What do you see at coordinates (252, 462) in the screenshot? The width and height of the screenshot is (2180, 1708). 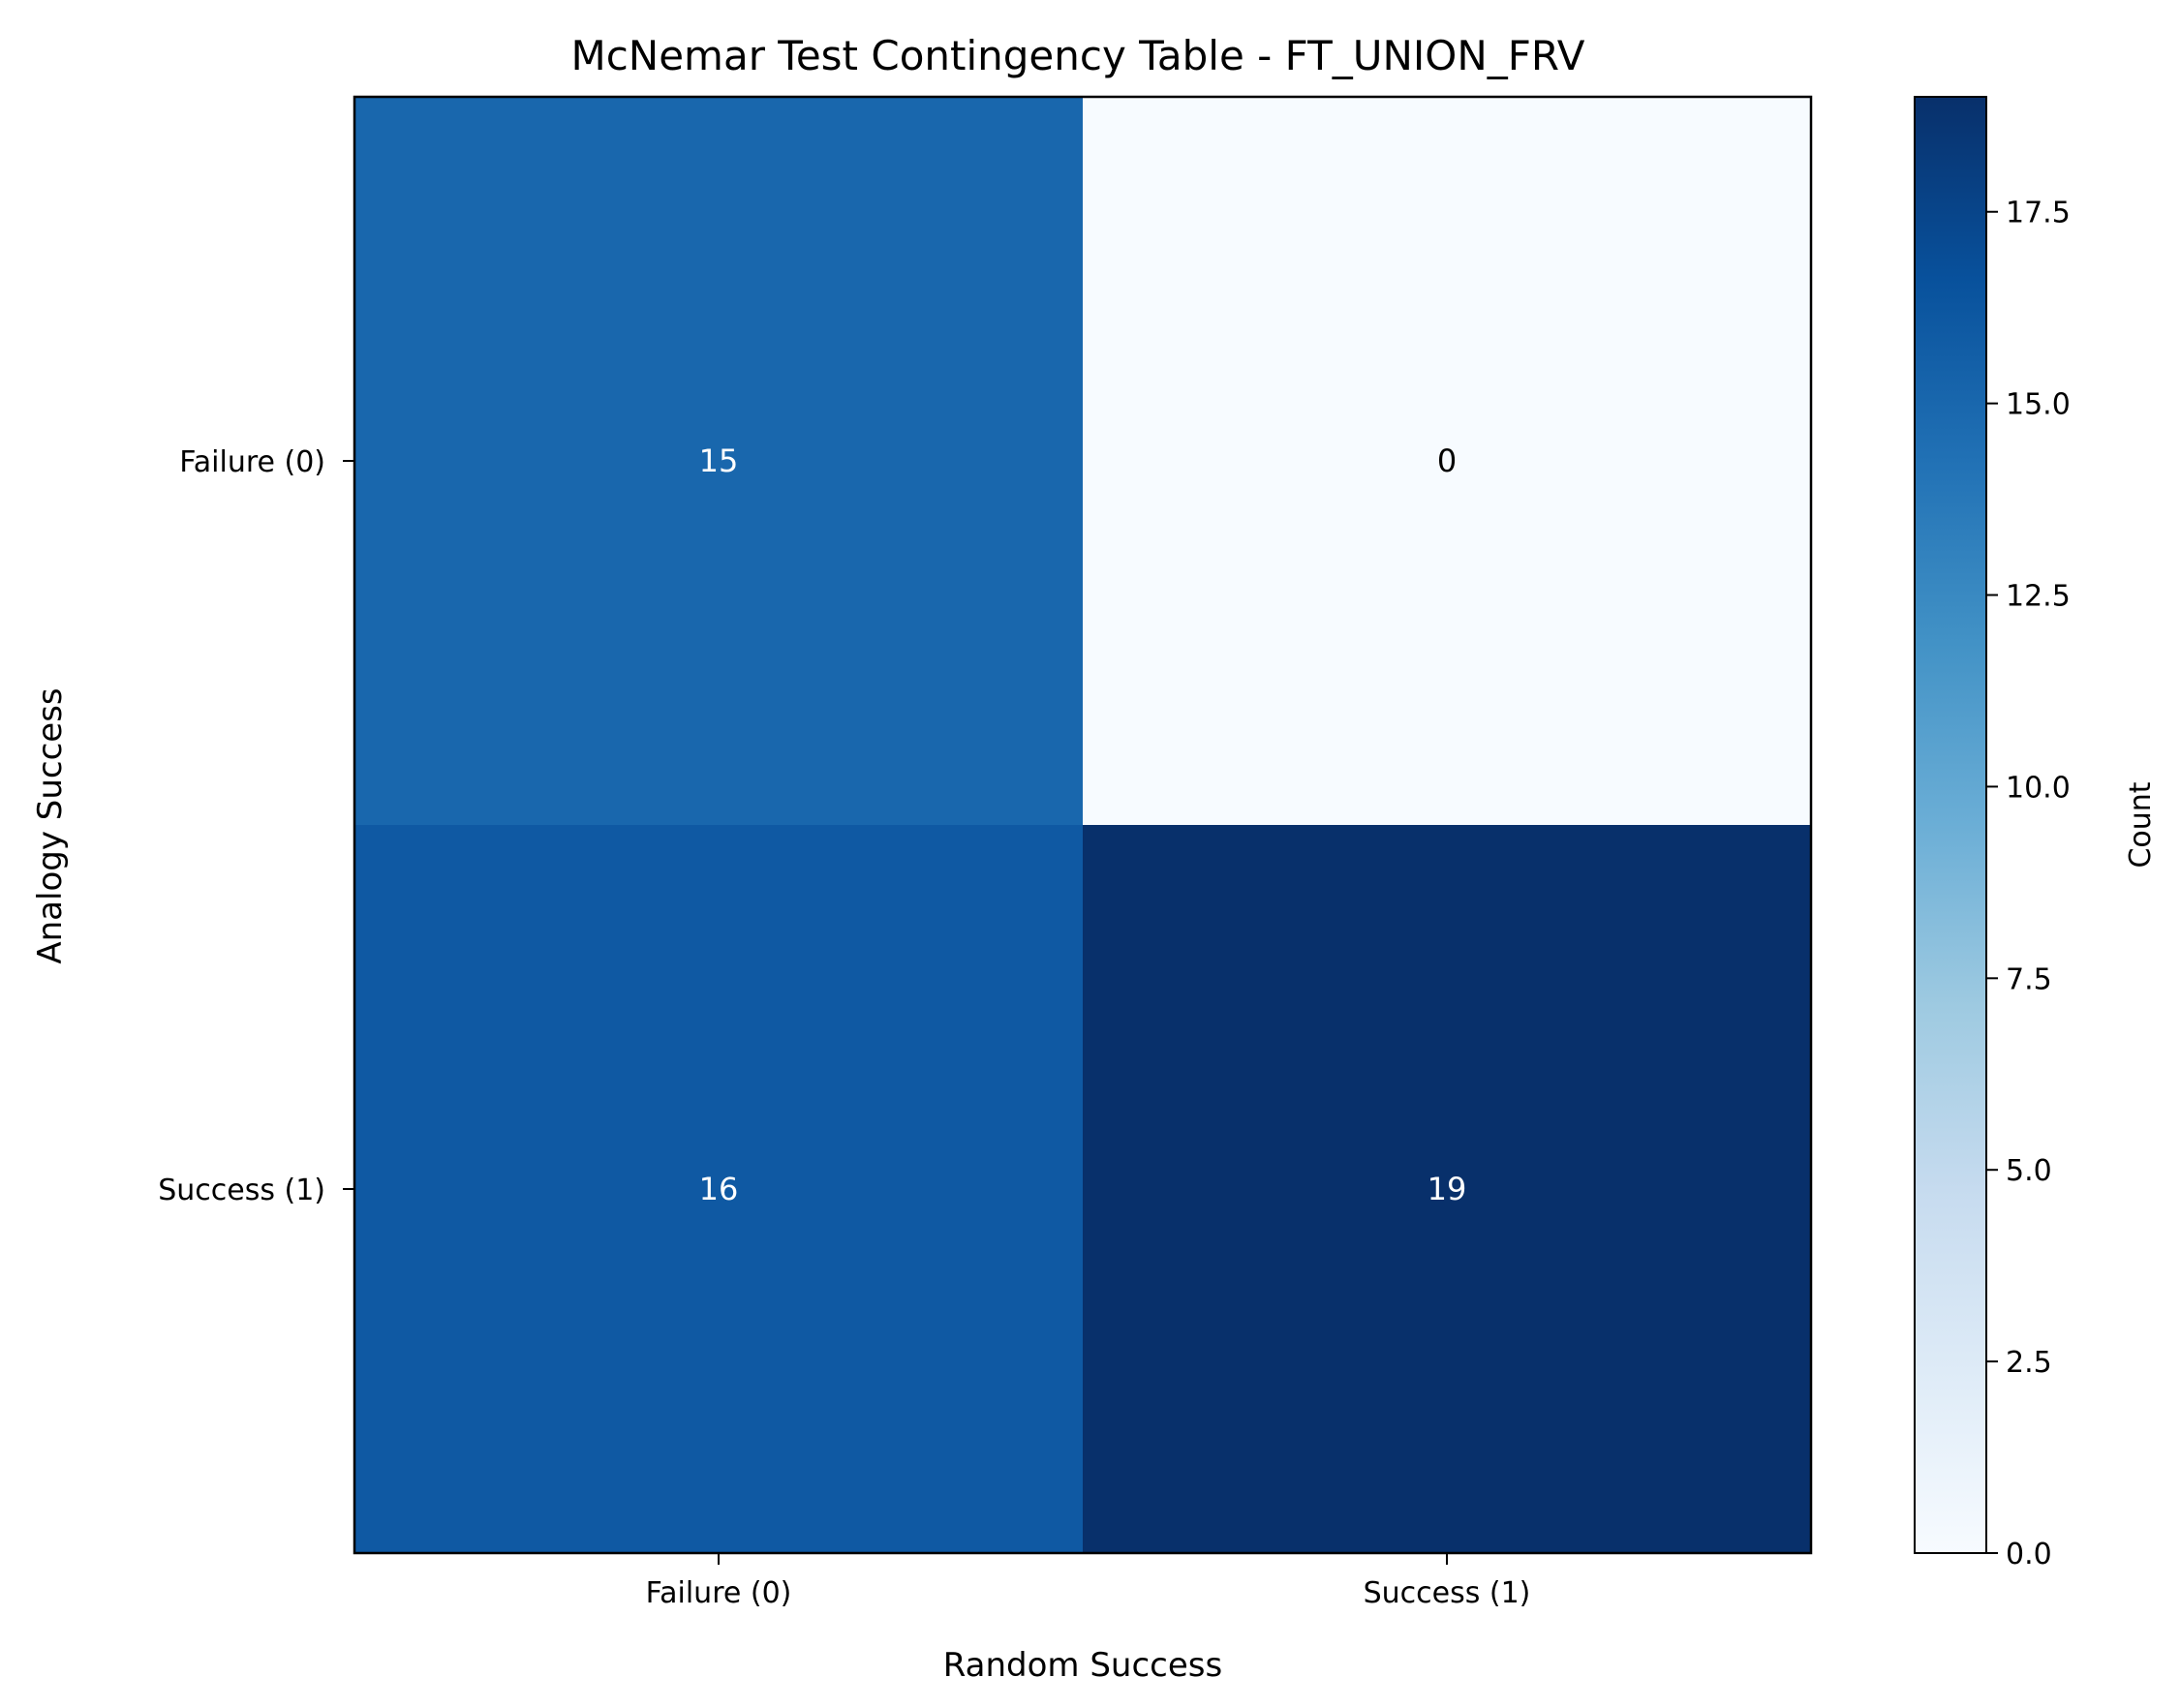 I see `y-tick-label: Failure (0)` at bounding box center [252, 462].